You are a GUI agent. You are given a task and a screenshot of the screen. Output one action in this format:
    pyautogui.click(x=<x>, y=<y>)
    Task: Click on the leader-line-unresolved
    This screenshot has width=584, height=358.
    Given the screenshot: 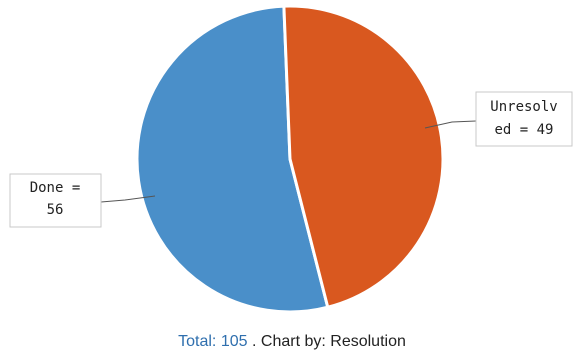 What is the action you would take?
    pyautogui.click(x=450, y=124)
    